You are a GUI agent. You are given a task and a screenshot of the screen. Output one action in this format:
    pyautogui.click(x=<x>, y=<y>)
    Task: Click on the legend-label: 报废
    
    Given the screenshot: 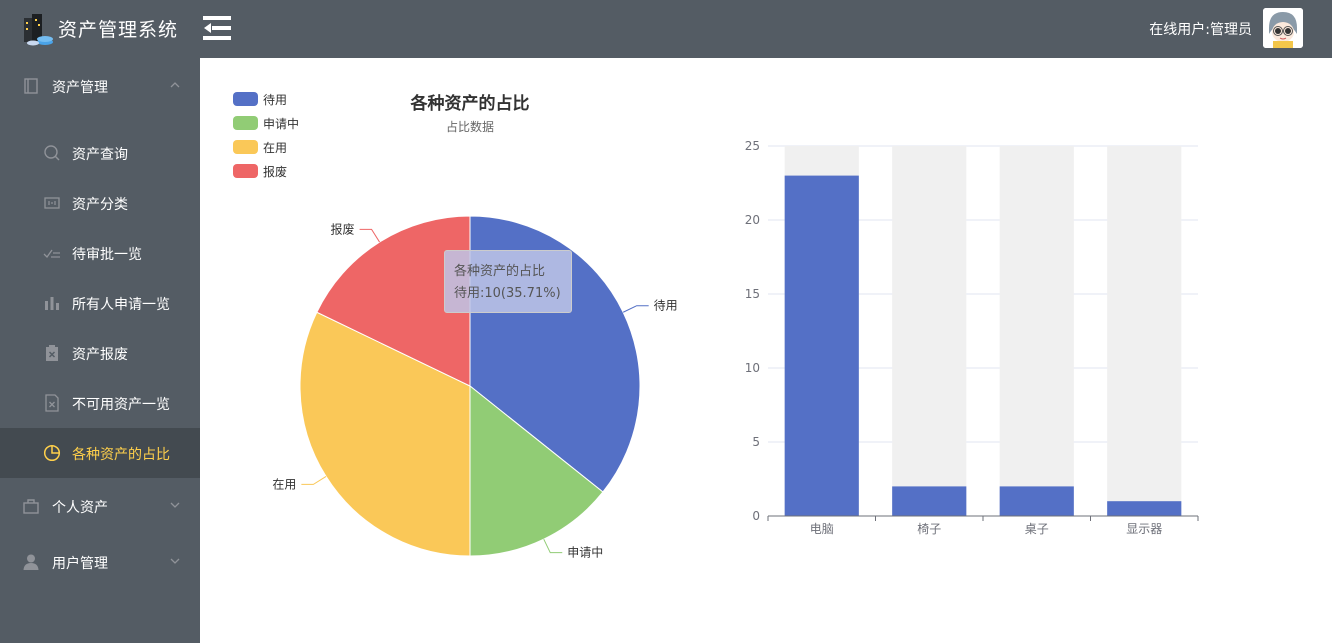 What is the action you would take?
    pyautogui.click(x=275, y=172)
    